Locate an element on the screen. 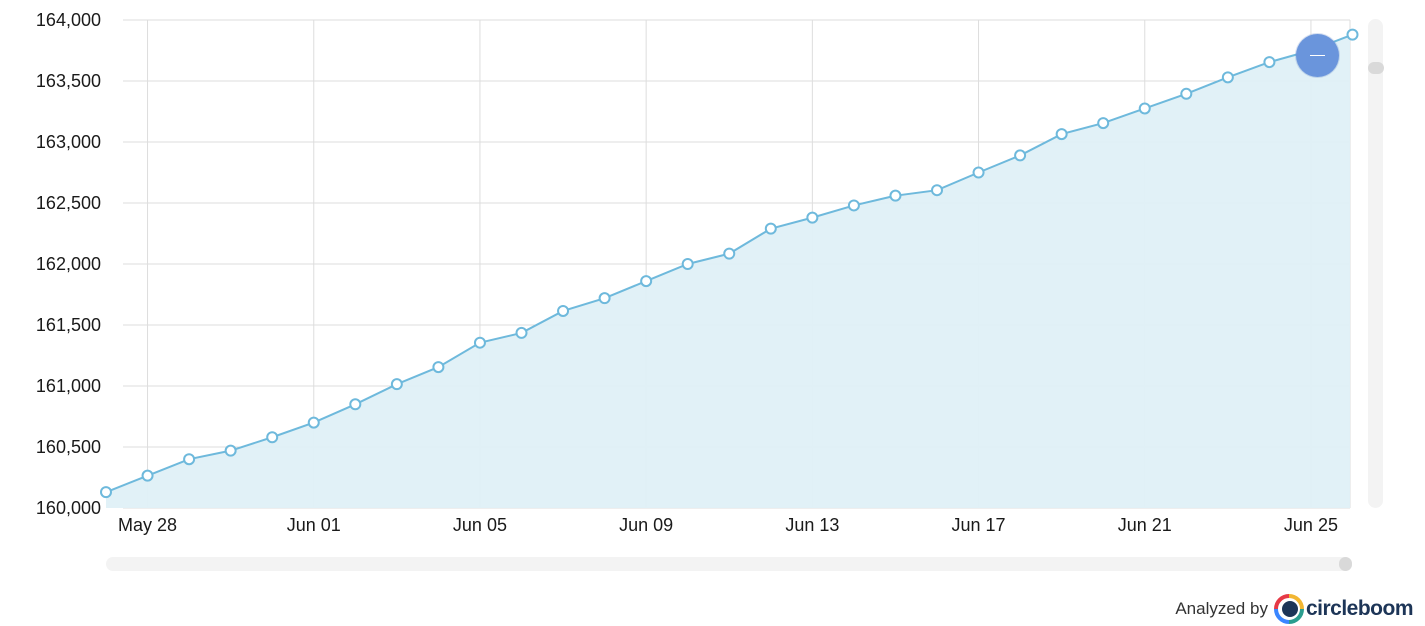 Image resolution: width=1425 pixels, height=626 pixels. vertical-scrollbar-grip is located at coordinates (1376, 68).